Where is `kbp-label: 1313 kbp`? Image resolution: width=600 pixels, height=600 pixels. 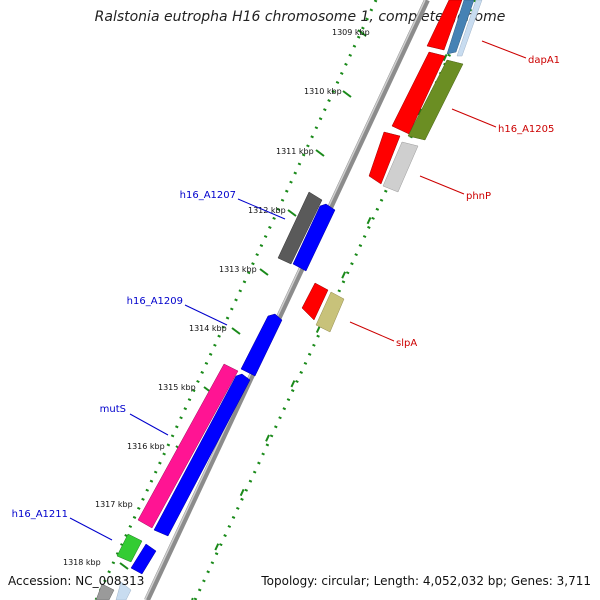
kbp-label: 1313 kbp is located at coordinates (238, 269).